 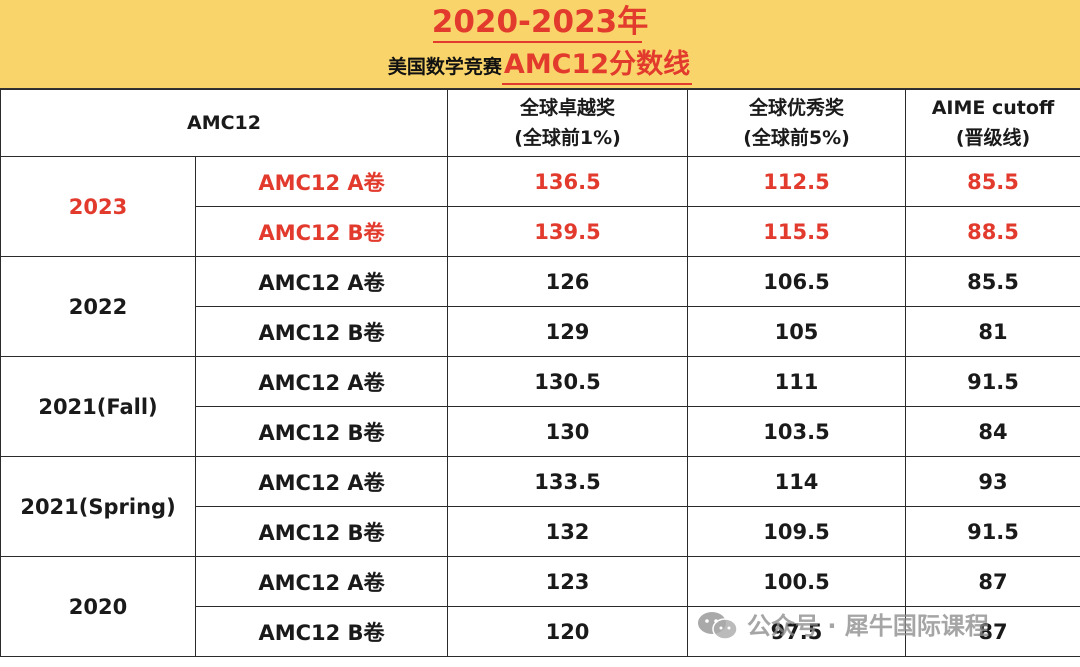 I want to click on honor-score-cell: 106.5, so click(x=796, y=281).